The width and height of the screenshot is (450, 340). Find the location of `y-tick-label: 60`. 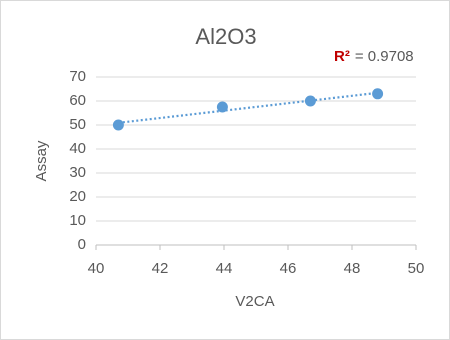

y-tick-label: 60 is located at coordinates (77, 100).